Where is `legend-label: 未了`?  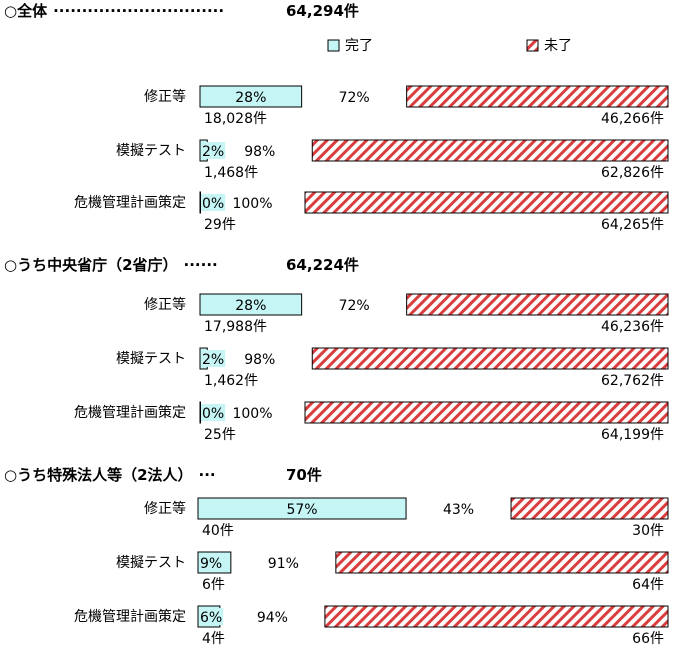 legend-label: 未了 is located at coordinates (558, 46).